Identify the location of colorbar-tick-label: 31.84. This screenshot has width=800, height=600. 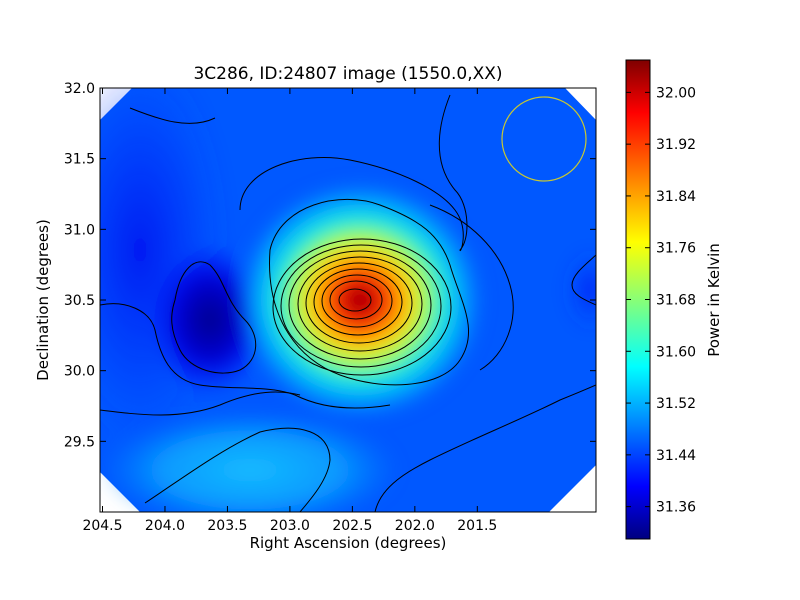
(676, 197).